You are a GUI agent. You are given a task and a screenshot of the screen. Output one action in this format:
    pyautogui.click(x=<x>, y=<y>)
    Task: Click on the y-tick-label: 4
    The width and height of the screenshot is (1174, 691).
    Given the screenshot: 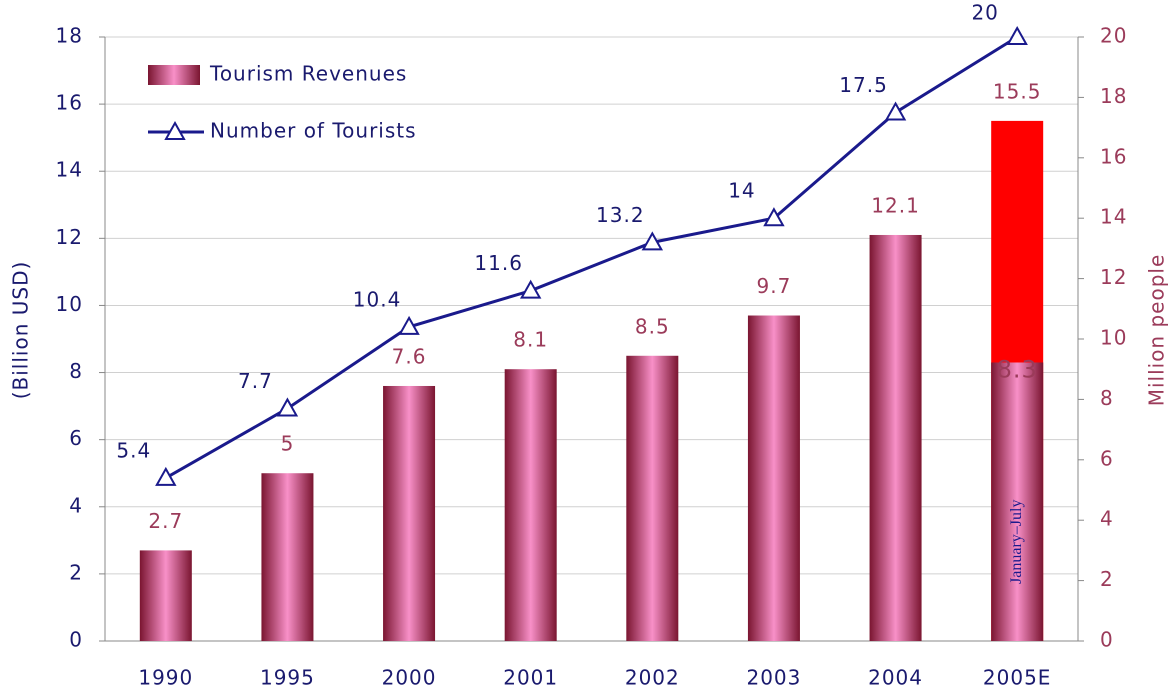 What is the action you would take?
    pyautogui.click(x=76, y=505)
    